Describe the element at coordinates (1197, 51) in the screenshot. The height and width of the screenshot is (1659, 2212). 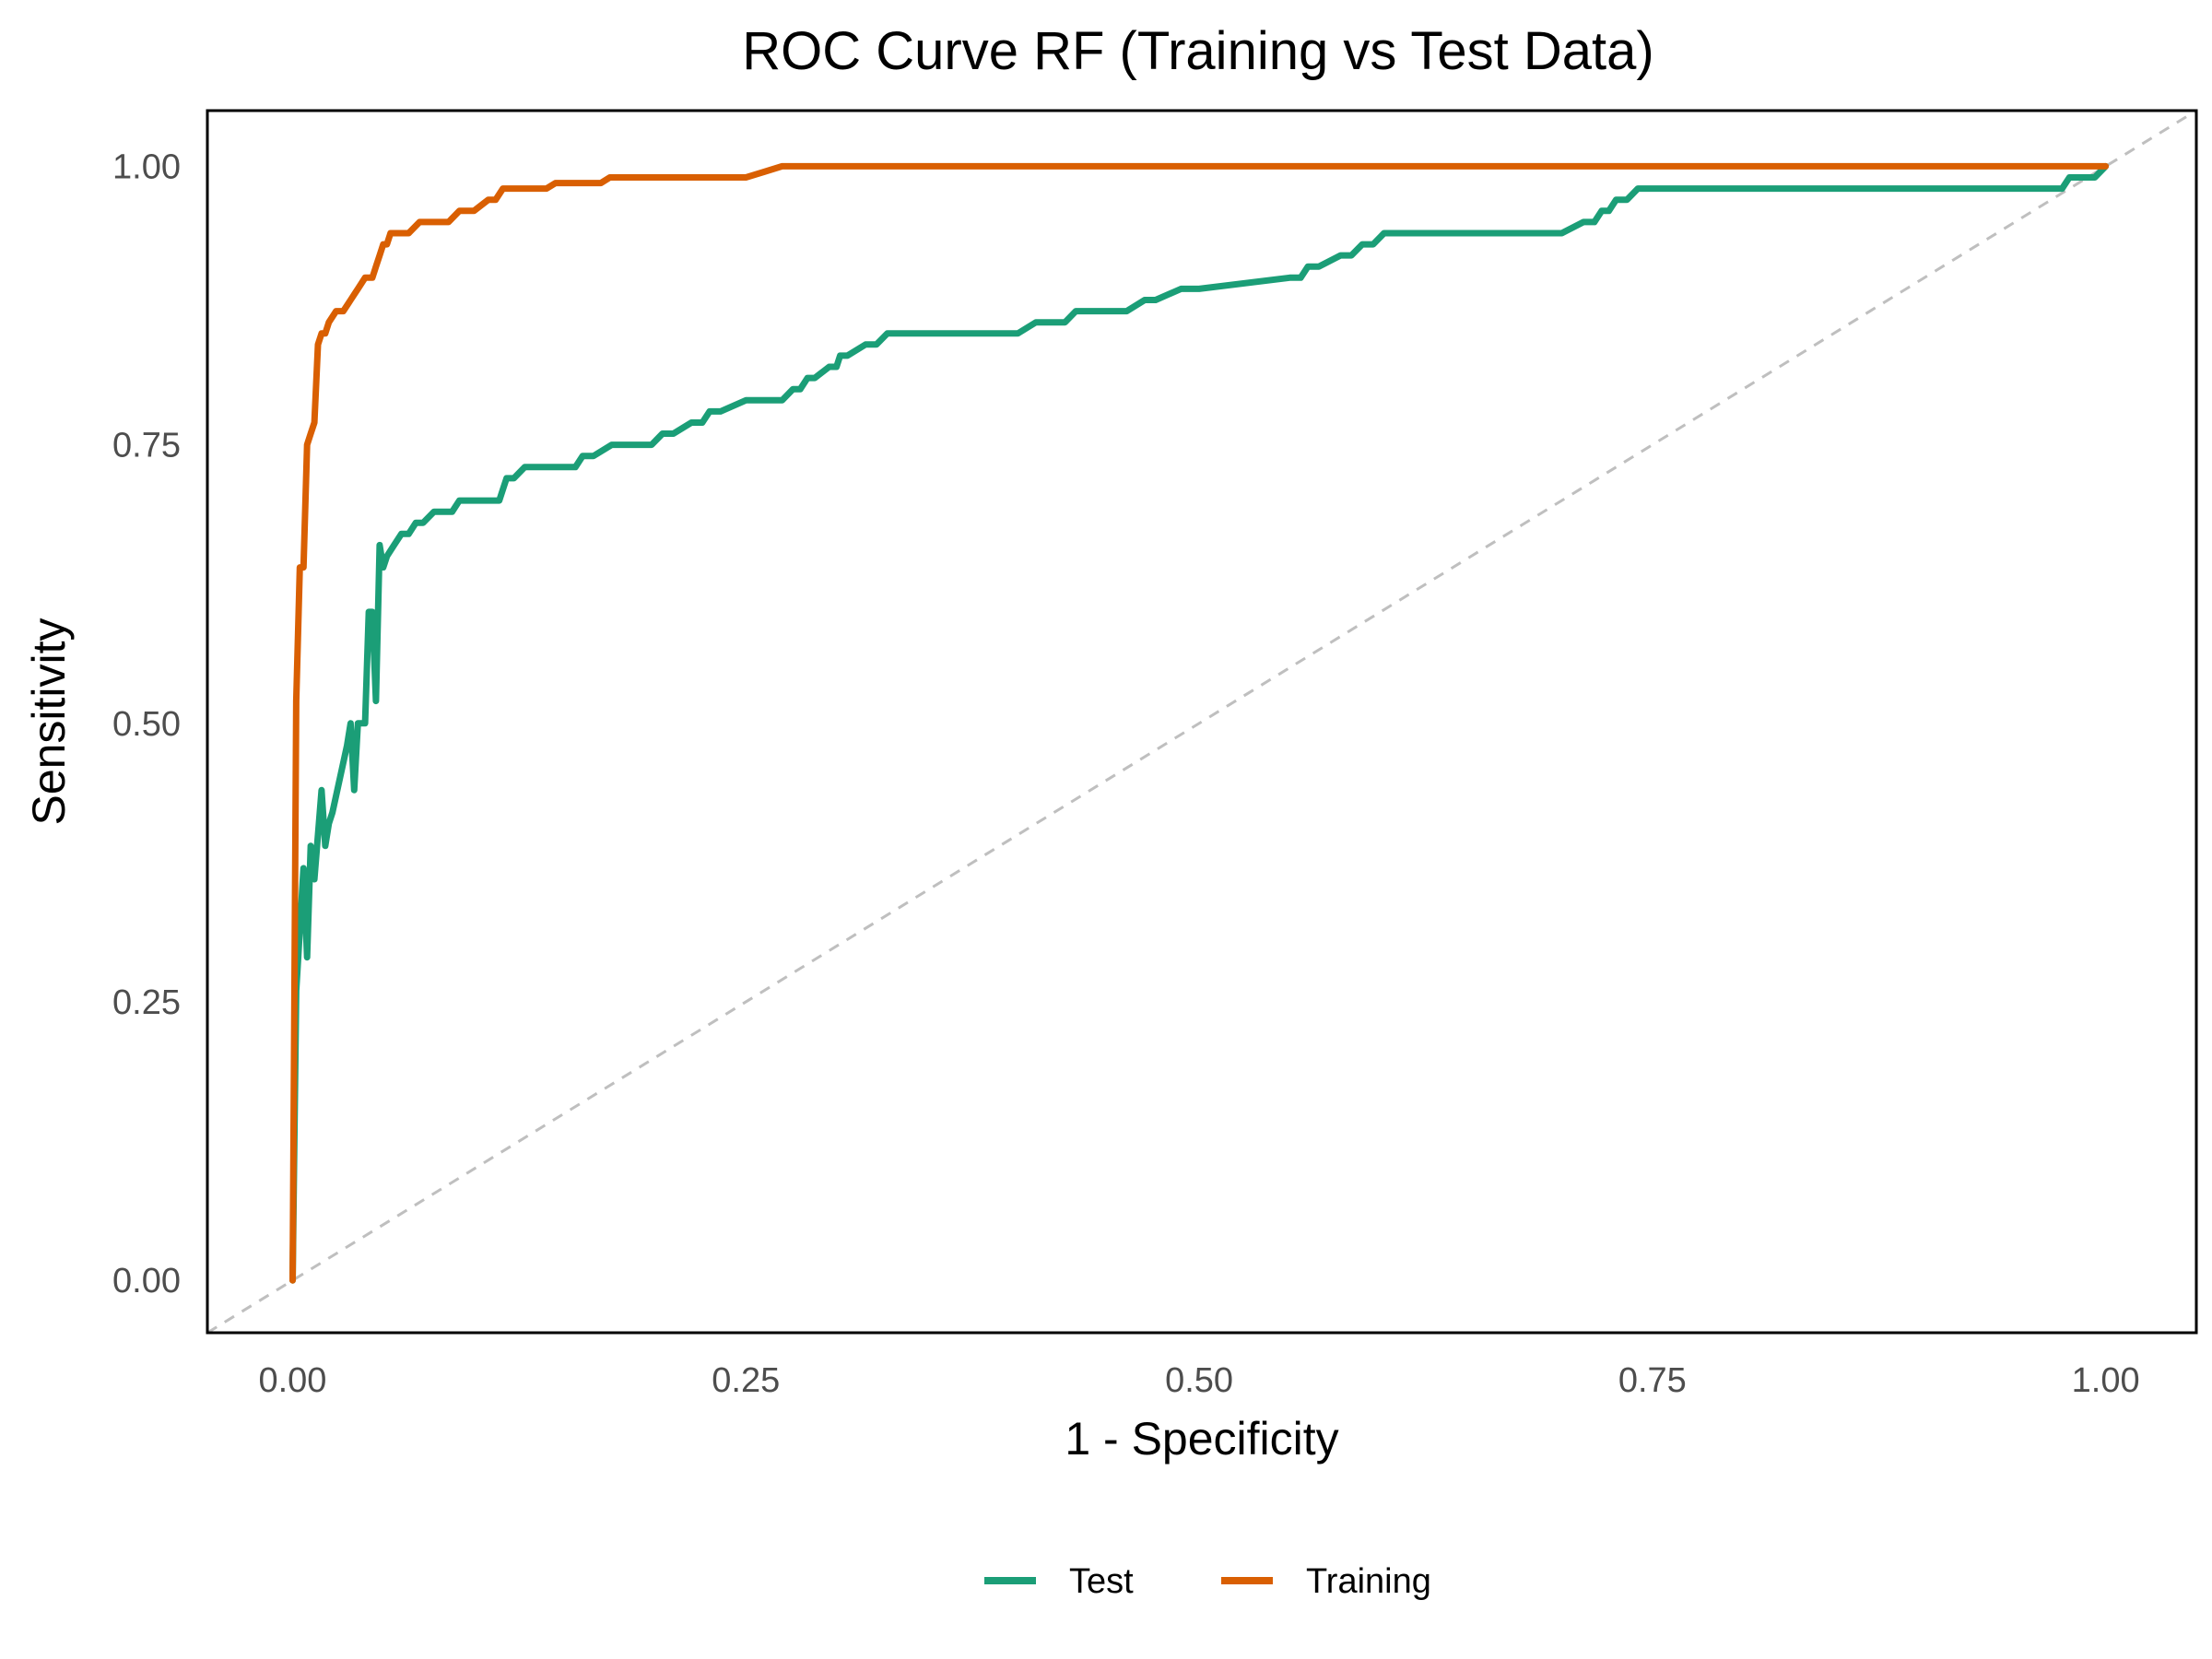
I see `chart-title: ROC Curve RF (Training vs Test Data)` at that location.